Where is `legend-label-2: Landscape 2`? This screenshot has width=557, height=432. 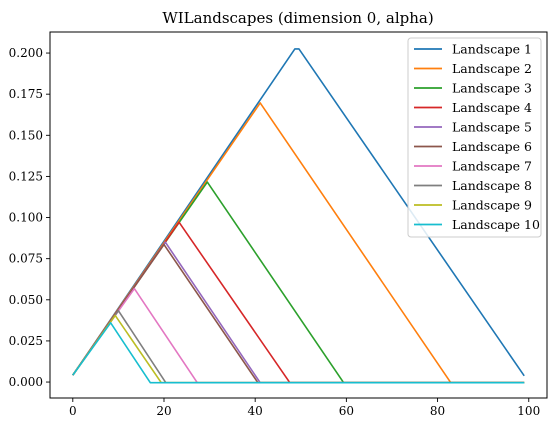 legend-label-2: Landscape 2 is located at coordinates (492, 68).